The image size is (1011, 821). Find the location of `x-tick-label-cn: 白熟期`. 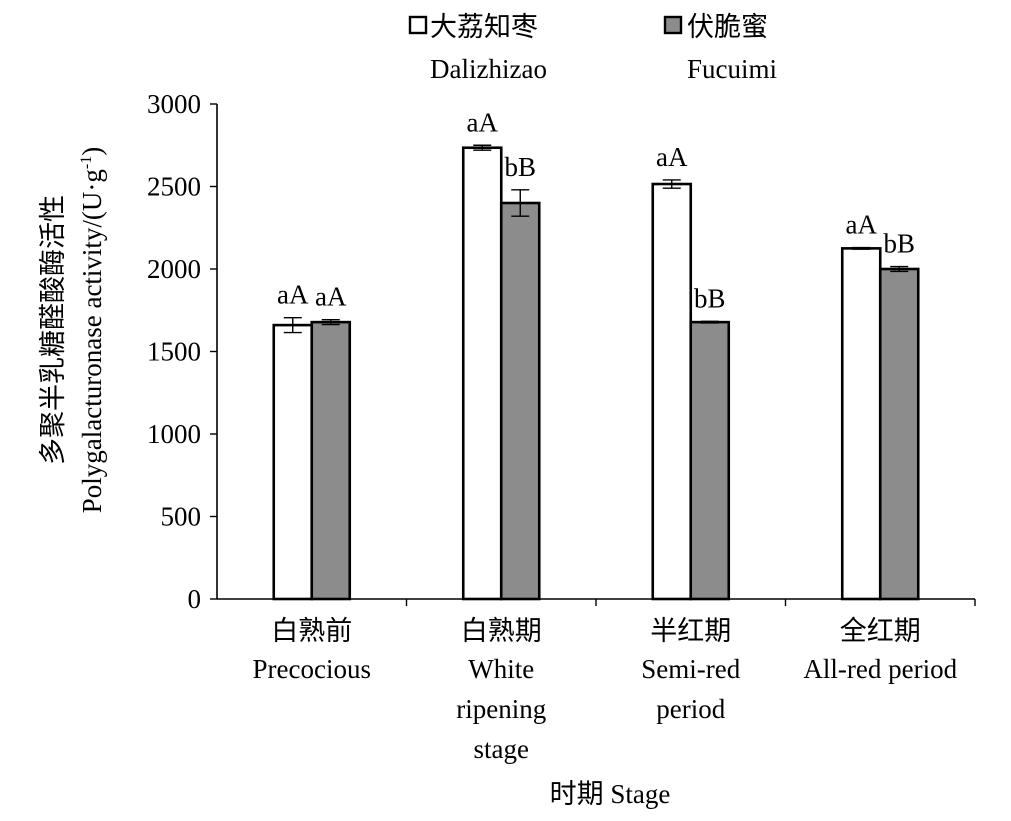

x-tick-label-cn: 白熟期 is located at coordinates (501, 631).